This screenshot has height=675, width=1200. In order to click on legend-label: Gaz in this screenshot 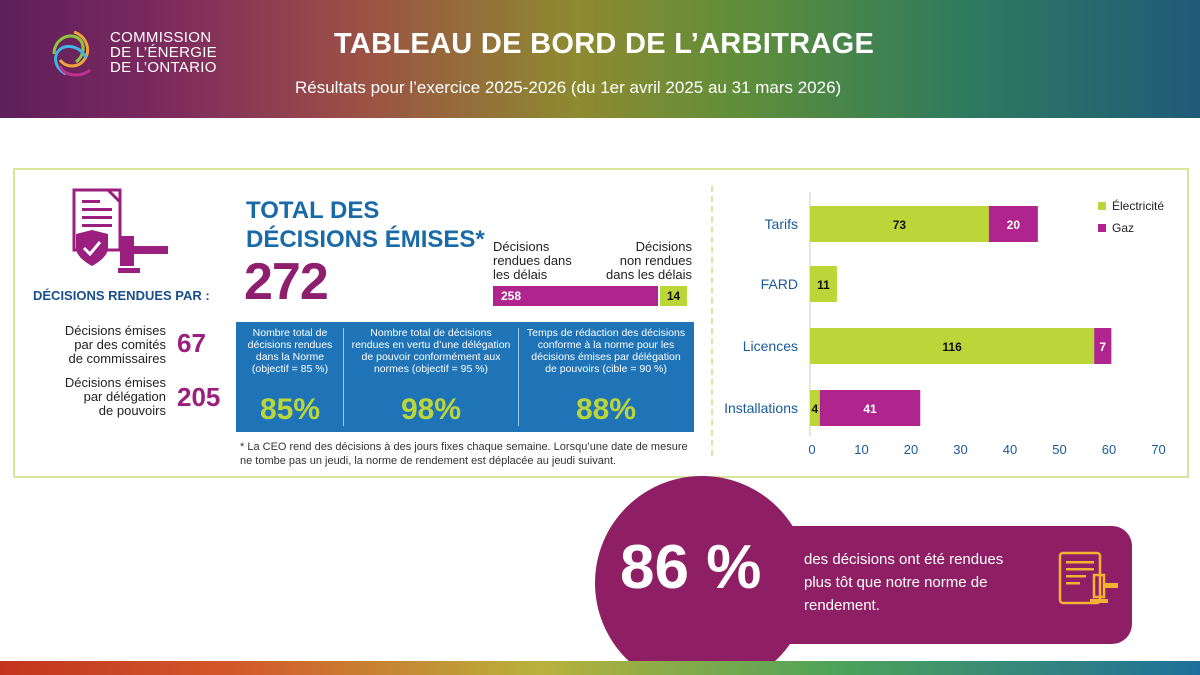, I will do `click(1123, 228)`.